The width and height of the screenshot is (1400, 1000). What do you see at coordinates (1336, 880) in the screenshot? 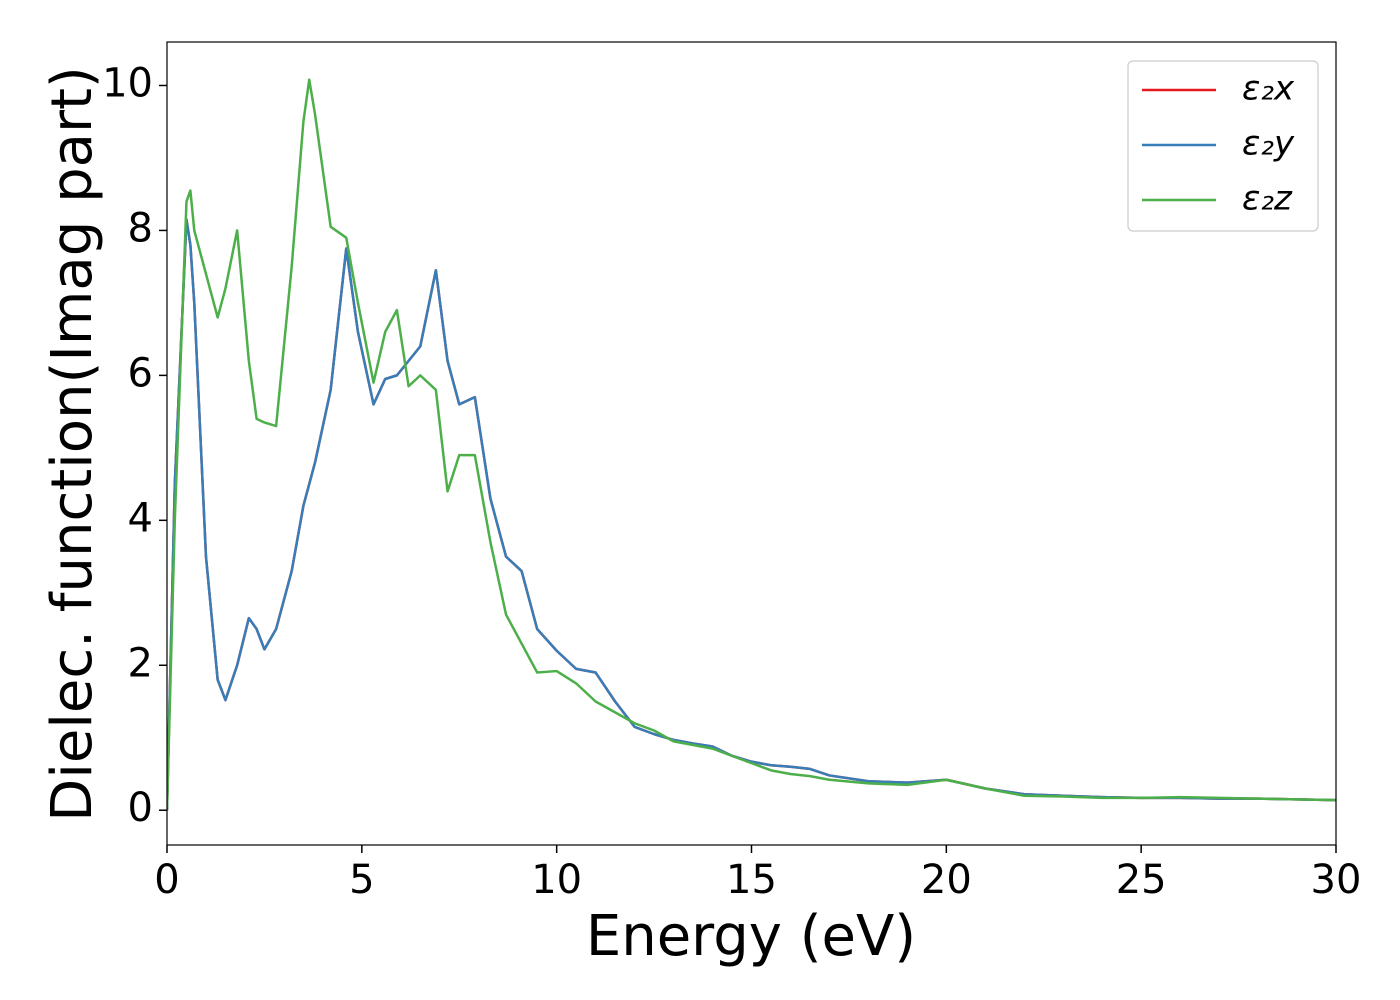
I see `x-tick-label: 30` at bounding box center [1336, 880].